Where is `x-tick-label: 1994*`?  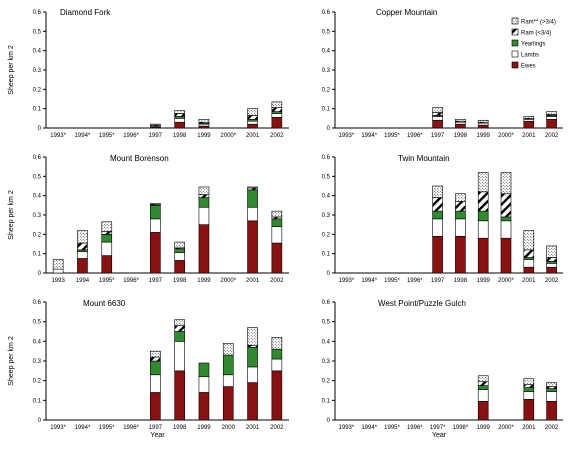 x-tick-label: 1994* is located at coordinates (83, 428).